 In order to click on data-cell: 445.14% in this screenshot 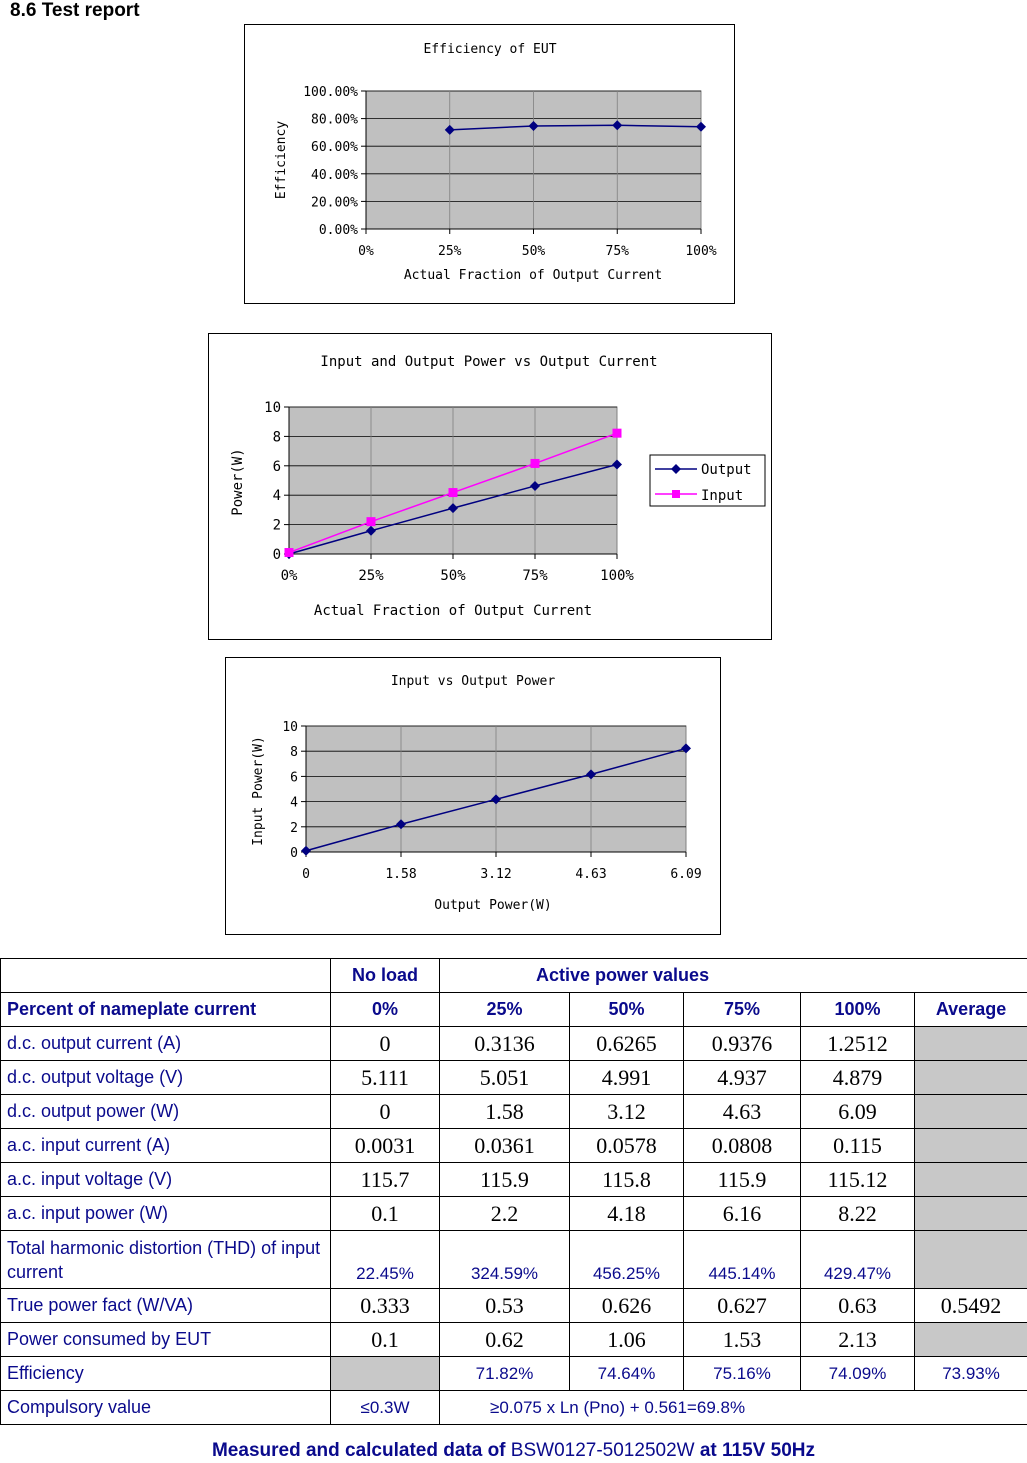, I will do `click(742, 1259)`.